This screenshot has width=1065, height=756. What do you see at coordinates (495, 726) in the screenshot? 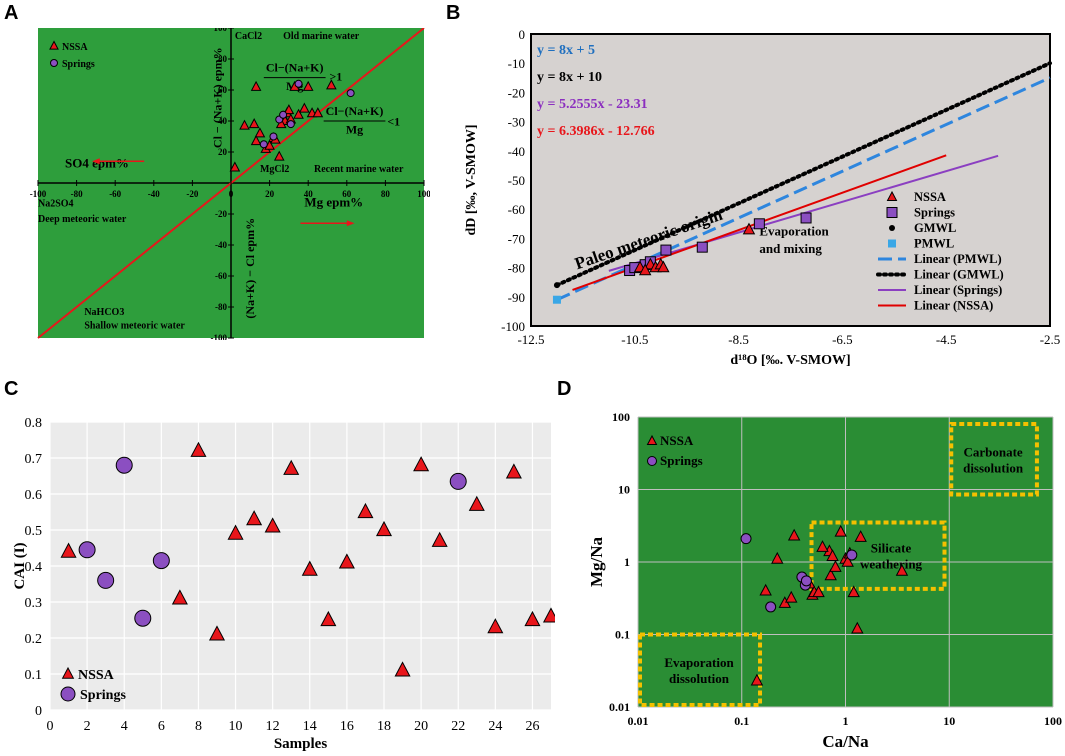
I see `x-tick-label-c: 24` at bounding box center [495, 726].